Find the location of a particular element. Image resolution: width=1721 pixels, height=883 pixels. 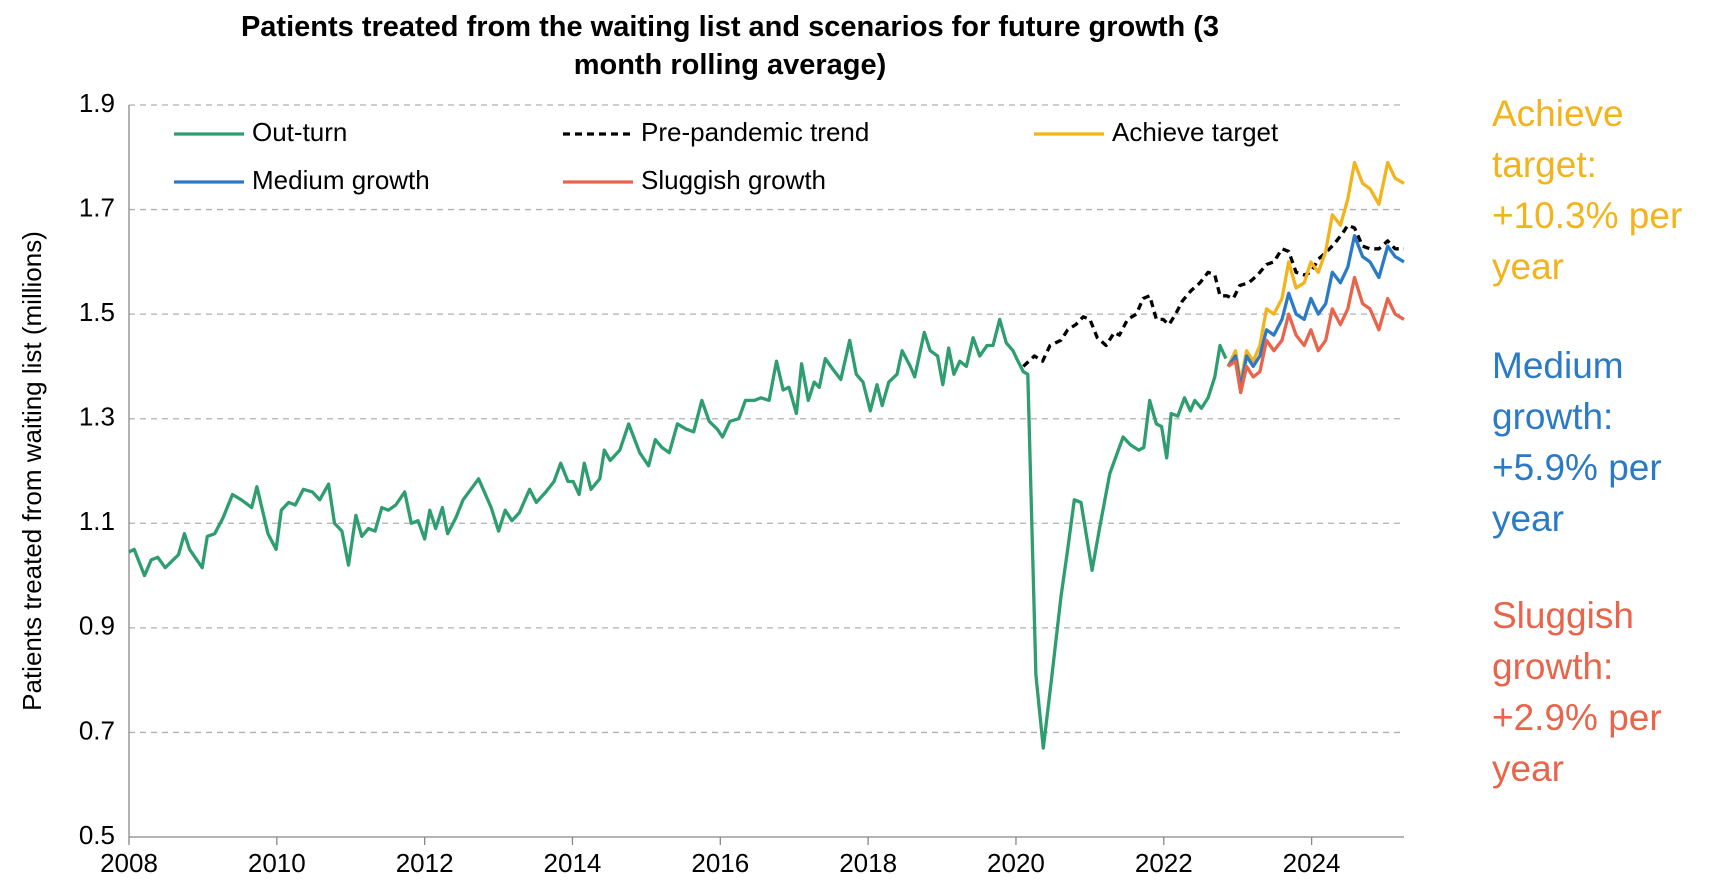

x-tick-label: 2022 is located at coordinates (1164, 863).